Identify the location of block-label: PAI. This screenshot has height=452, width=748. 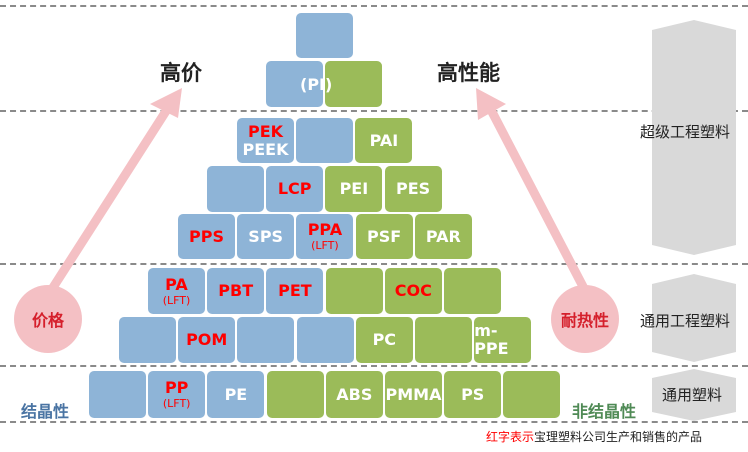
(384, 140).